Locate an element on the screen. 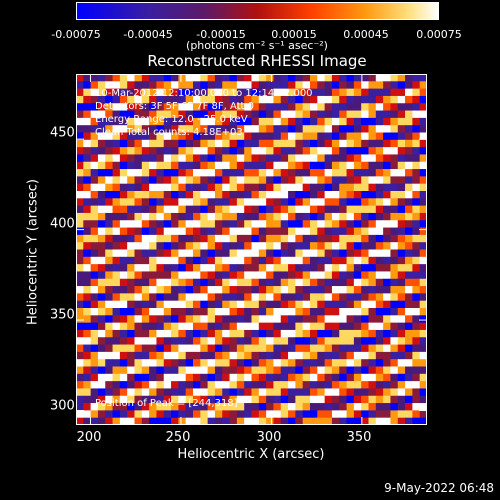 Image resolution: width=500 pixels, height=500 pixels. x-tick-label: 200 is located at coordinates (89, 437).